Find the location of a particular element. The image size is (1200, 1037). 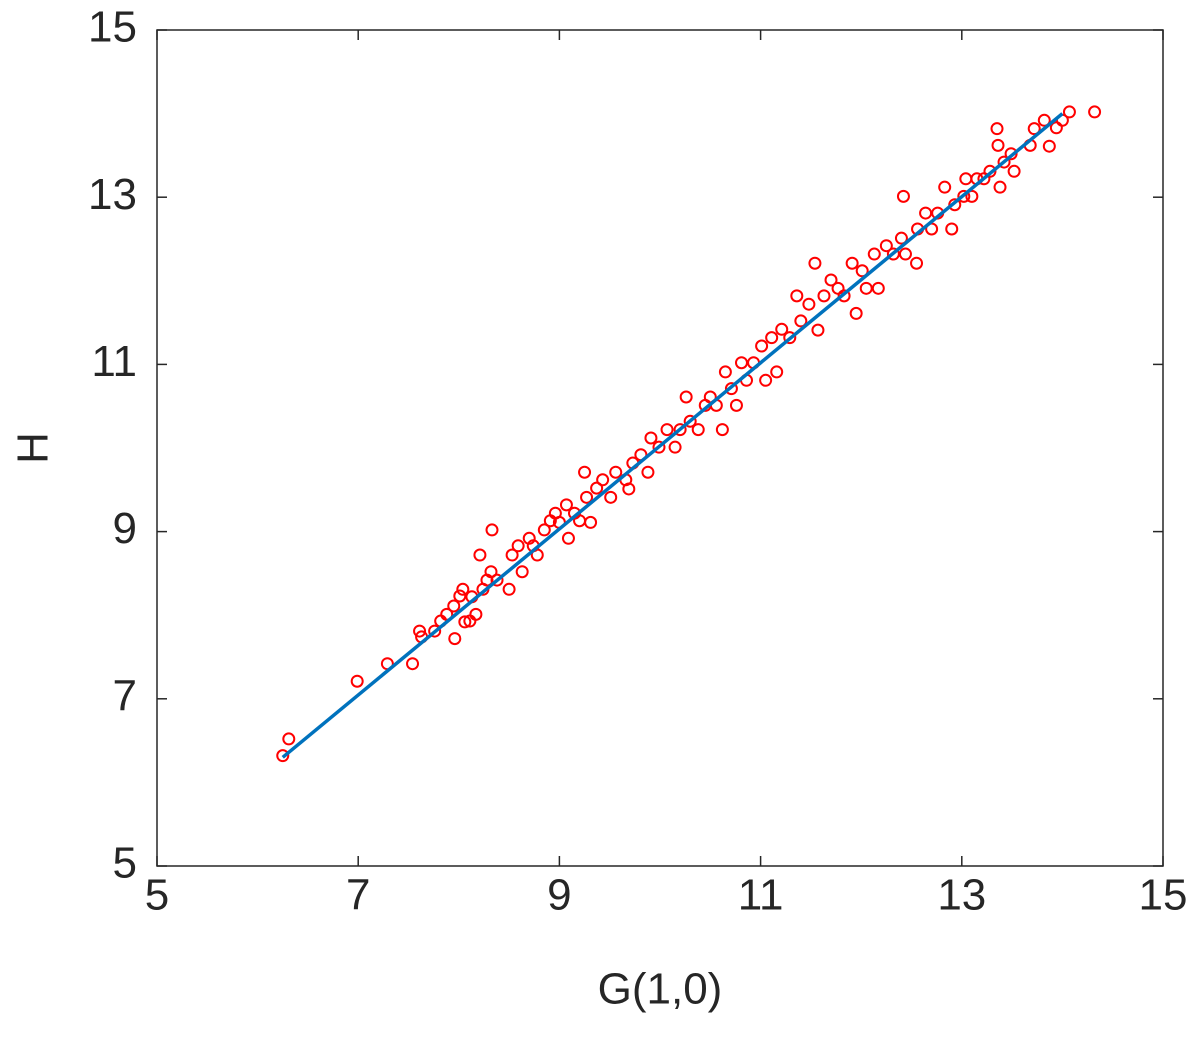

y-tick-label: 15 is located at coordinates (112, 27).